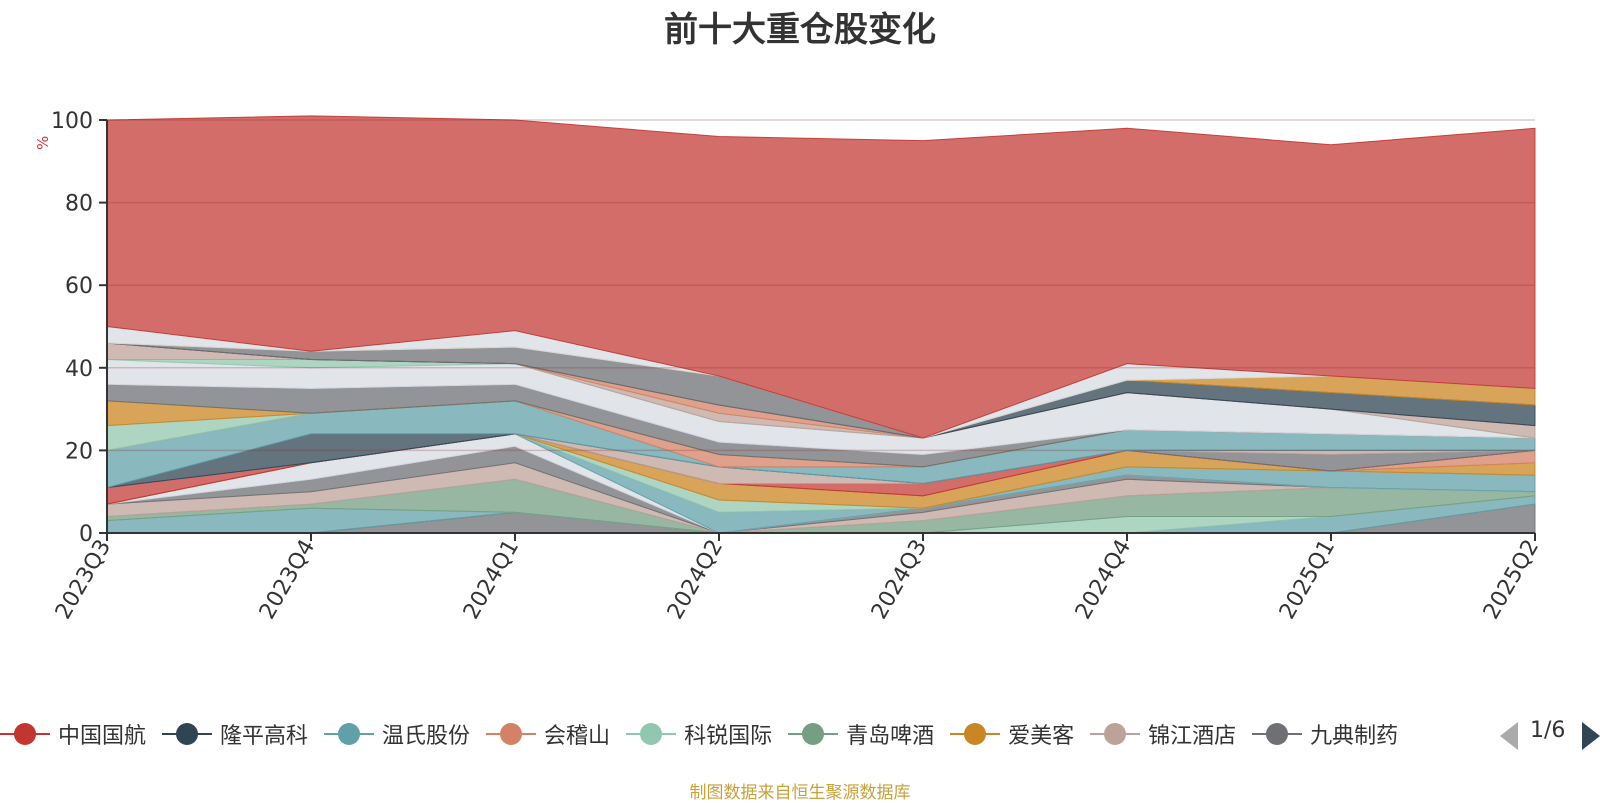  Describe the element at coordinates (264, 736) in the screenshot. I see `legend-label: 隆平高科` at that location.